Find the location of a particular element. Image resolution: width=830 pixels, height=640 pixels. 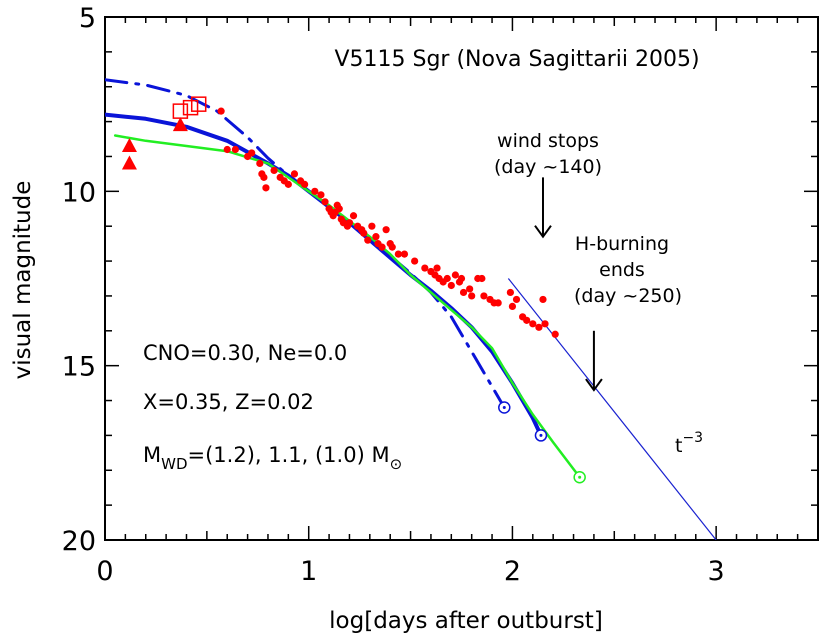

powerlaw-exponent: −3 is located at coordinates (692, 438).